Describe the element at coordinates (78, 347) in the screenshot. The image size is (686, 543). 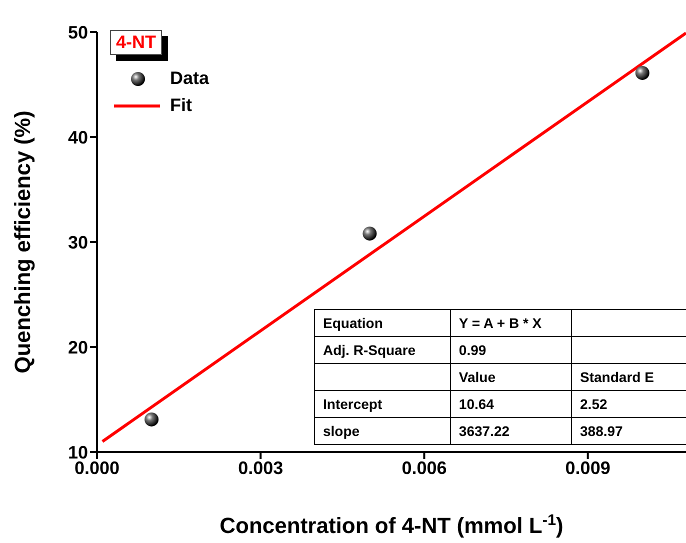
I see `y-tick-label: 20` at that location.